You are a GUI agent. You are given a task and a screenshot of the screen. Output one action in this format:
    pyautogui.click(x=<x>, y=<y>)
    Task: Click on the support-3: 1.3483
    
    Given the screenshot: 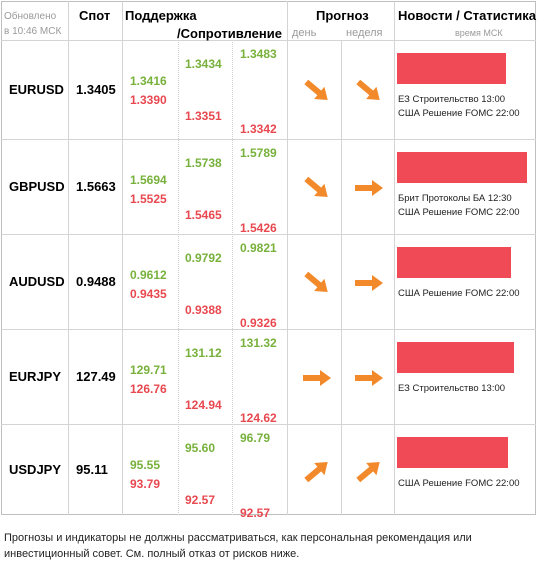 What is the action you would take?
    pyautogui.click(x=258, y=54)
    